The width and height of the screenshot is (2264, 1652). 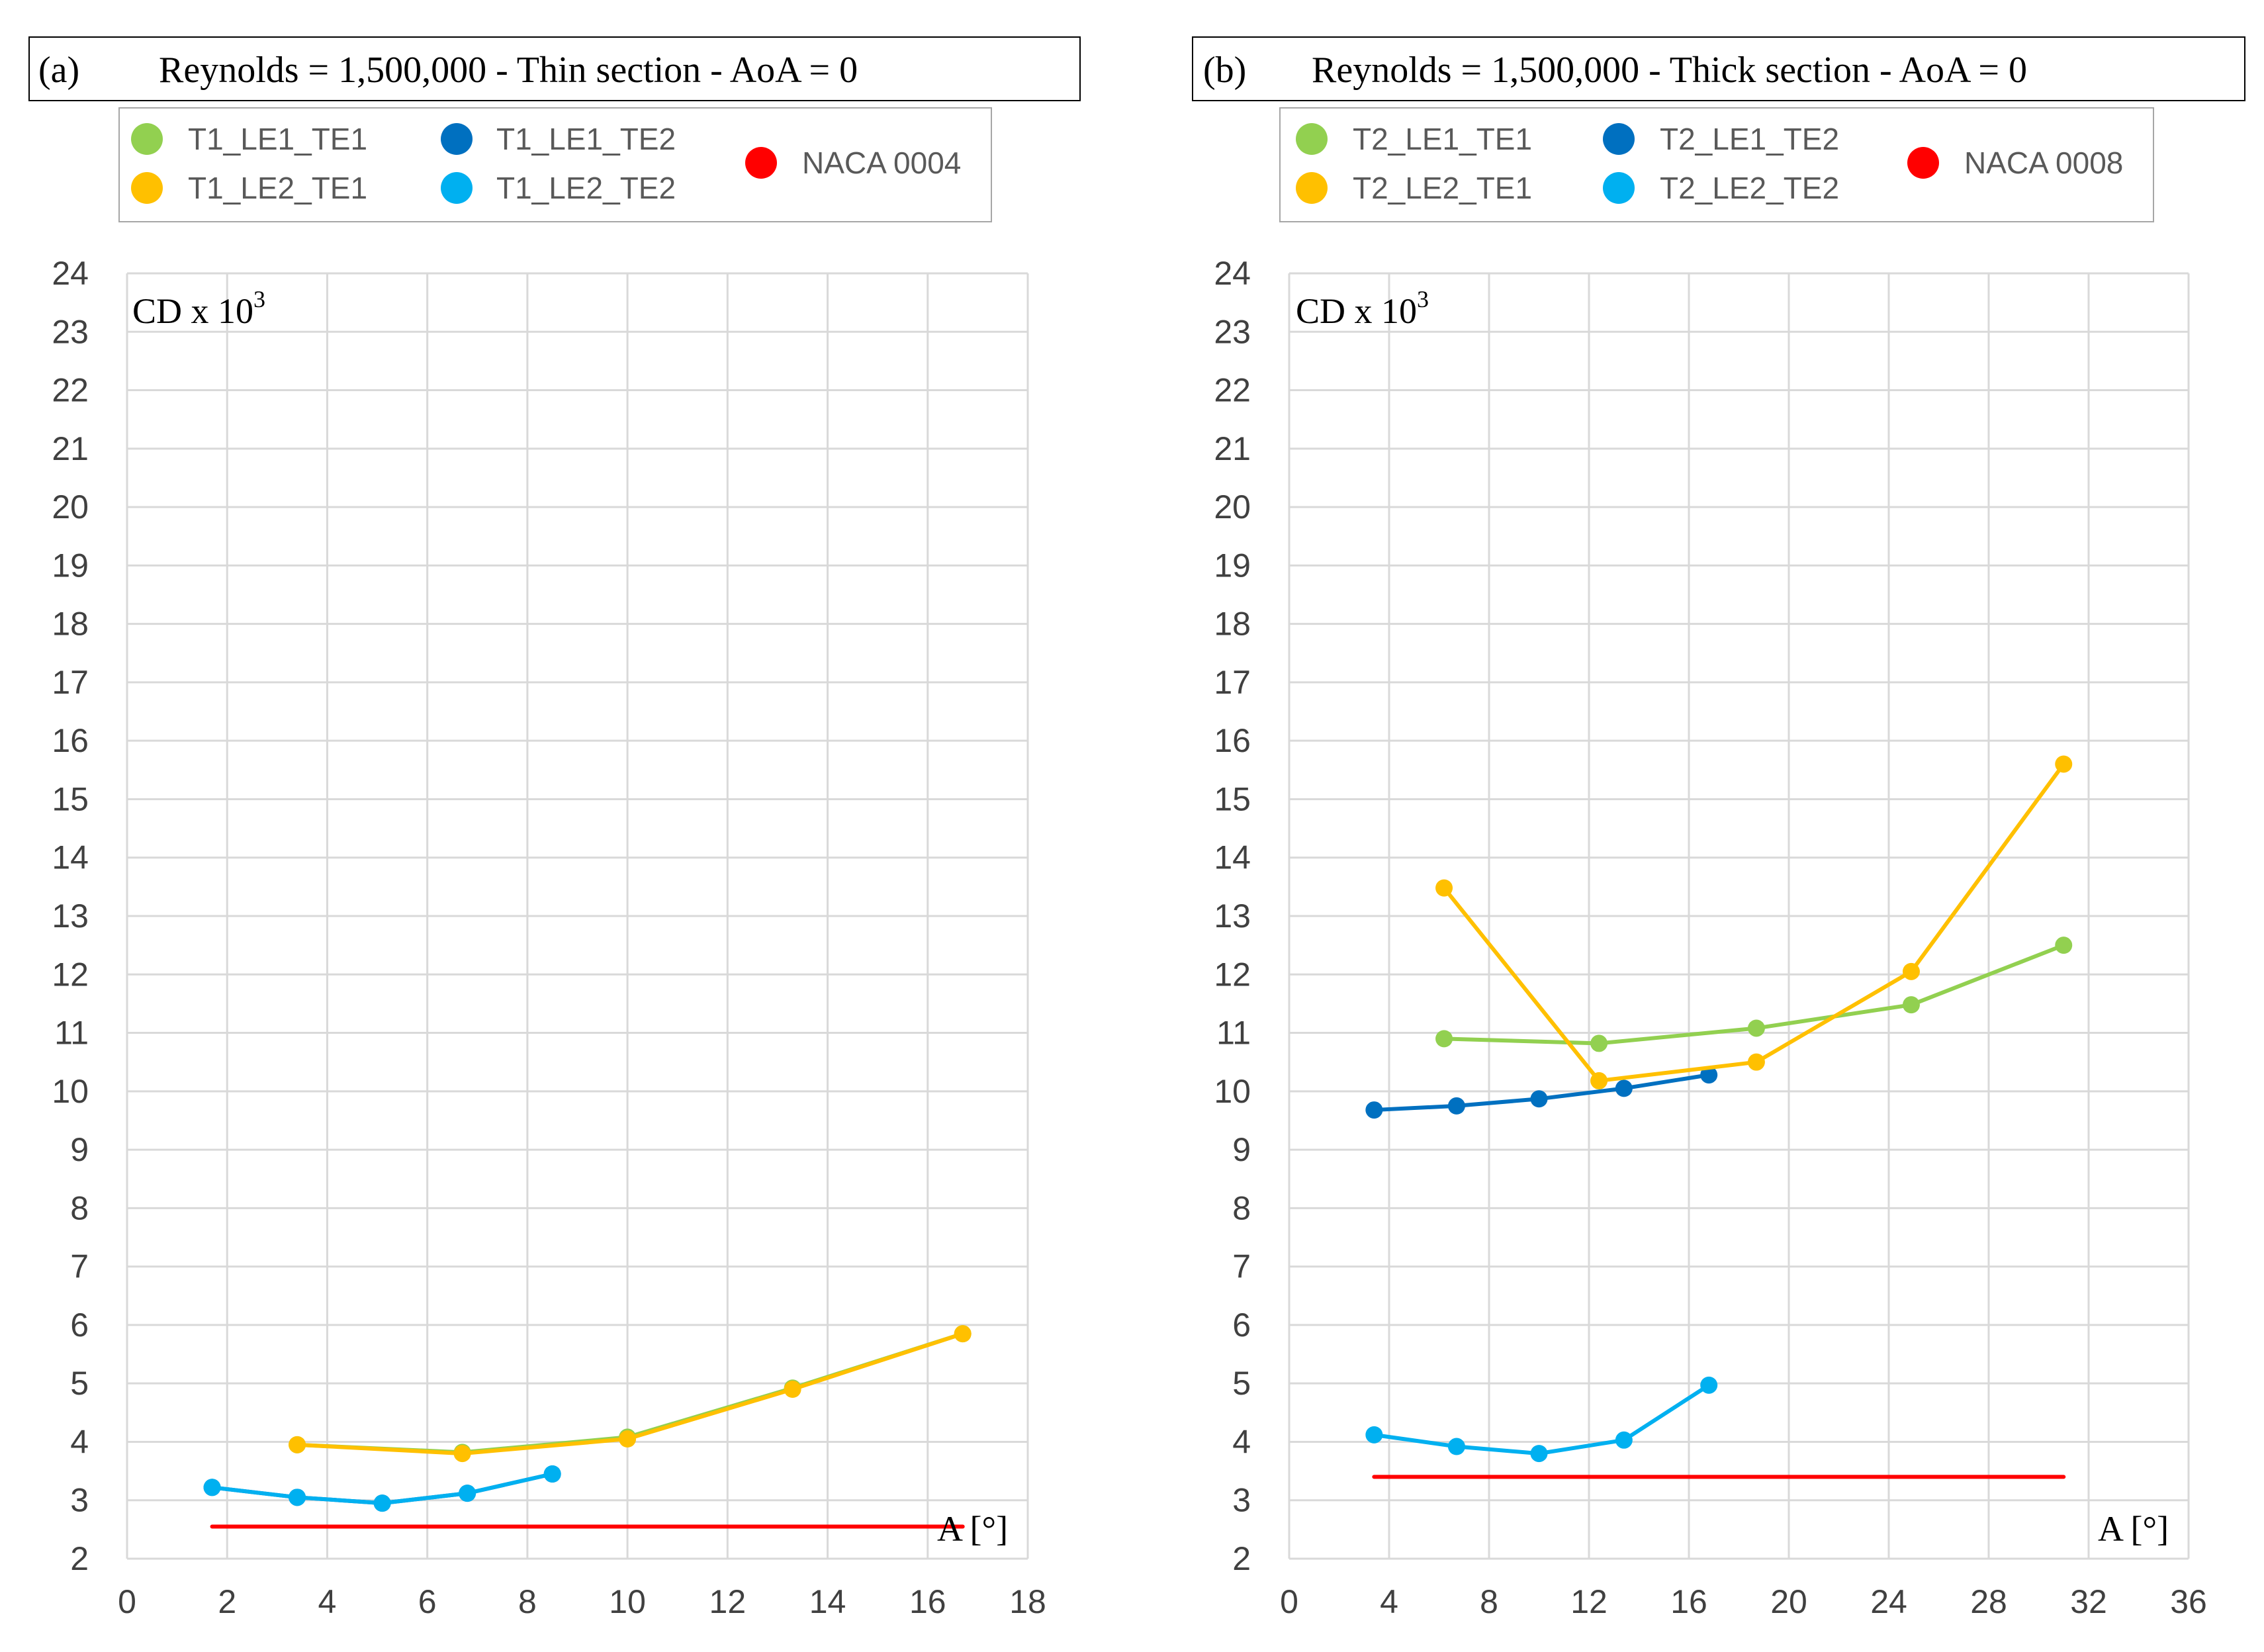 I want to click on legend-label: T1_LE2_TE2, so click(x=586, y=188).